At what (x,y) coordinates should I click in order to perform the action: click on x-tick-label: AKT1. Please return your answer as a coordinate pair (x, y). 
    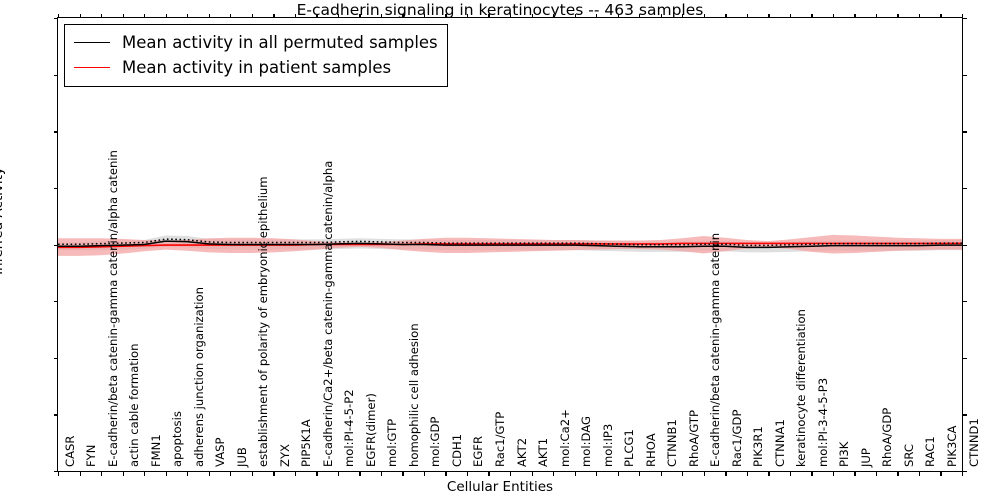
    Looking at the image, I should click on (543, 452).